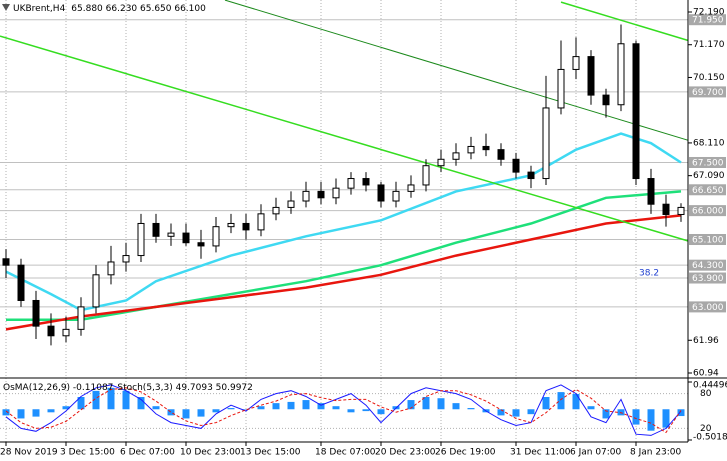 The image size is (727, 461). I want to click on level-label: 63.900, so click(708, 279).